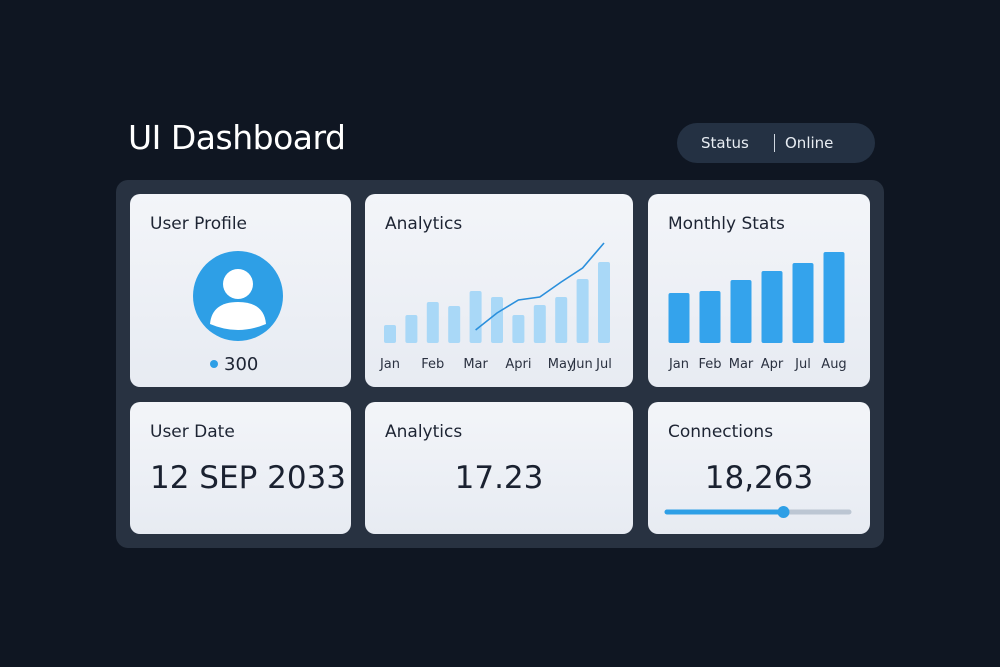 The width and height of the screenshot is (1000, 667). What do you see at coordinates (757, 312) in the screenshot?
I see `monthly-chart: Jan Feb Mar Apr Jul Aug` at bounding box center [757, 312].